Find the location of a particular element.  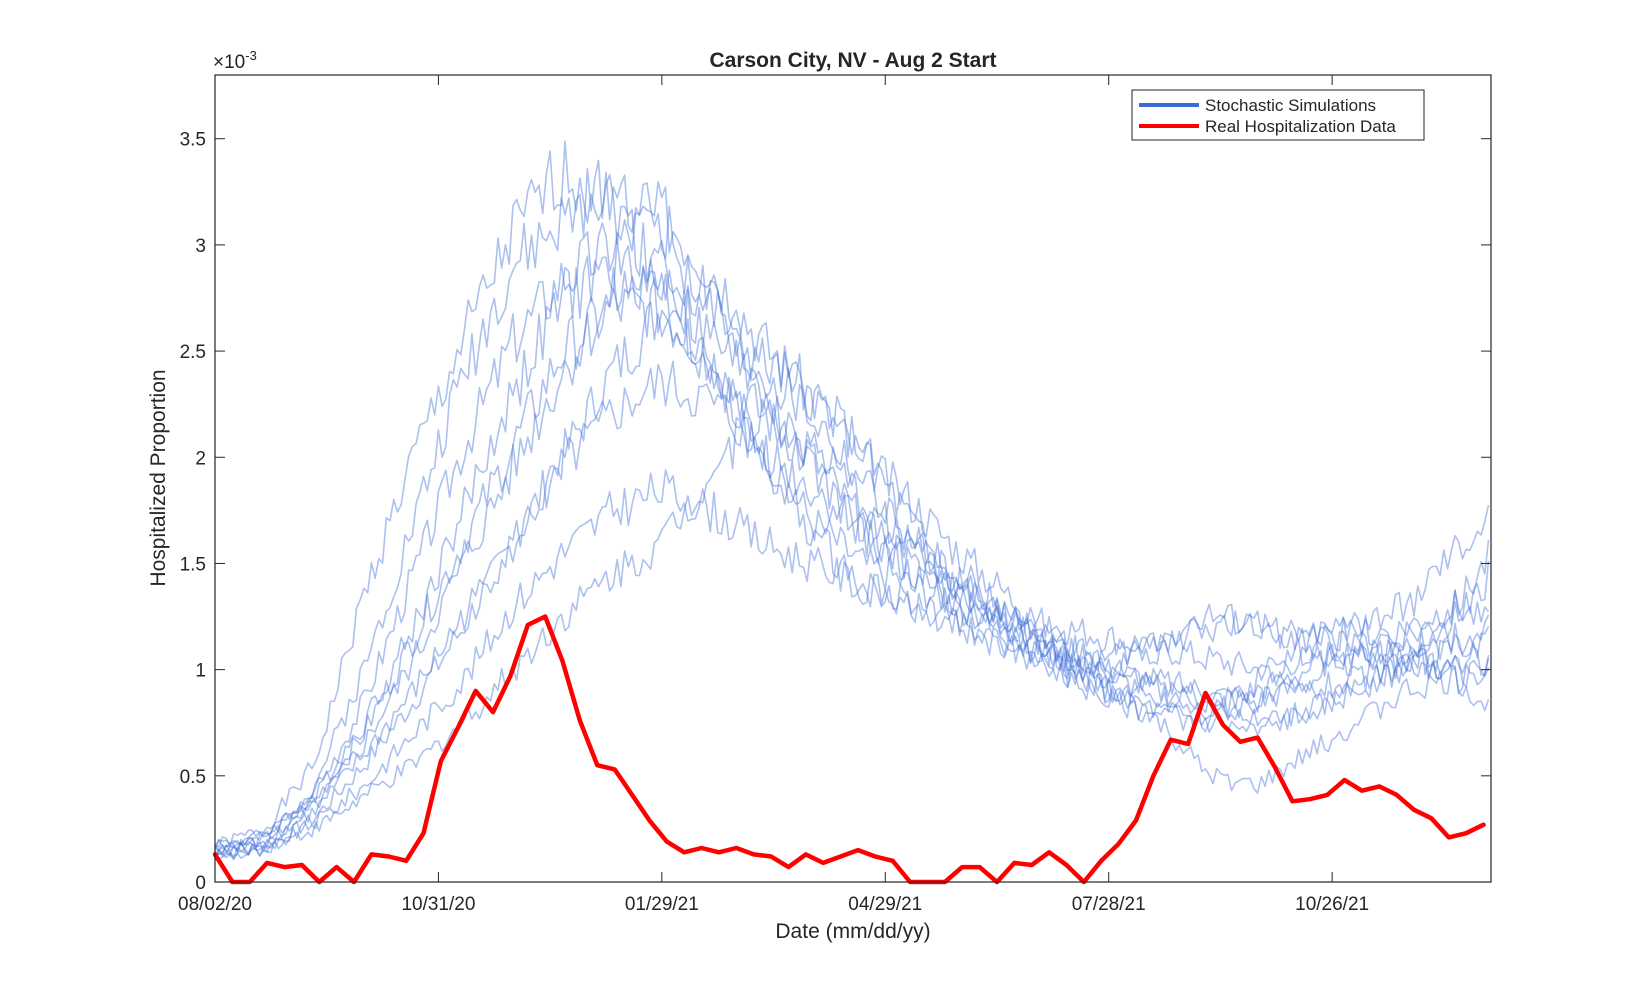

y-exponent-label: ×10⁻³ is located at coordinates (235, 60).